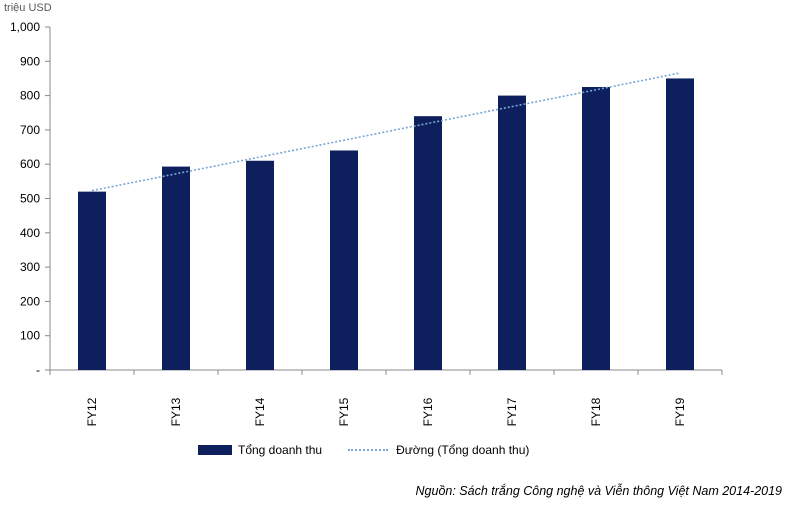 This screenshot has height=512, width=796. I want to click on bar-fy17, so click(512, 232).